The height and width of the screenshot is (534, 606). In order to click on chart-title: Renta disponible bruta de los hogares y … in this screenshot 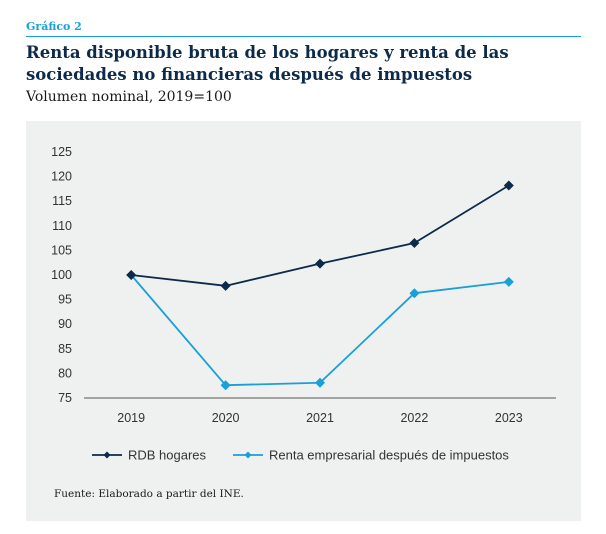, I will do `click(267, 63)`.